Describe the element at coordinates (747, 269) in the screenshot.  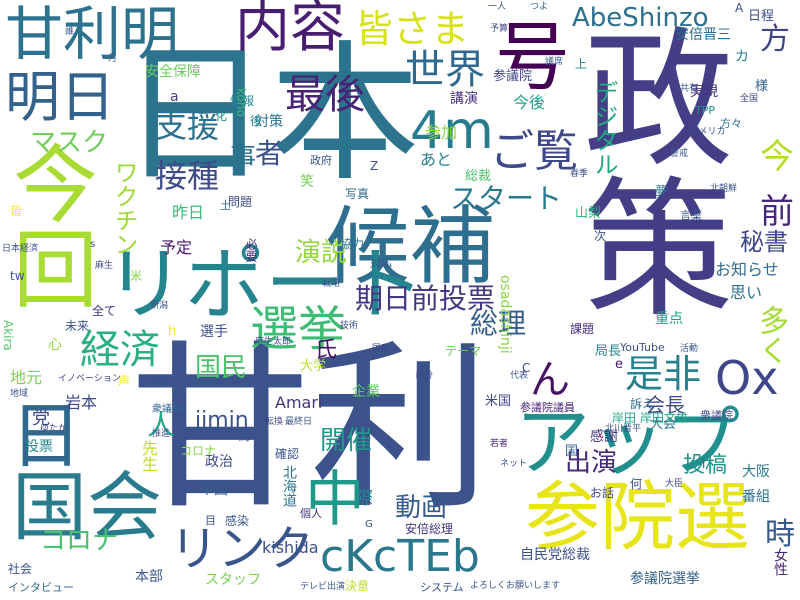
I see `word-oshirase: お知らせ` at that location.